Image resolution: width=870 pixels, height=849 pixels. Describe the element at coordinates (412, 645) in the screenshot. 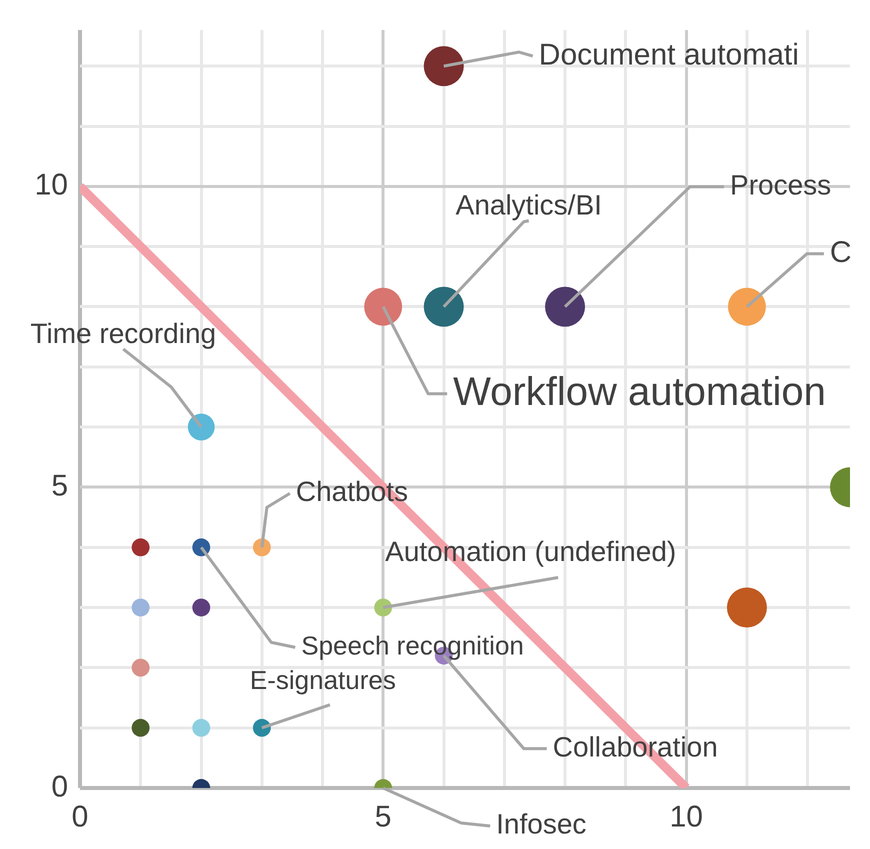

I see `annotation: Speech recognition` at that location.